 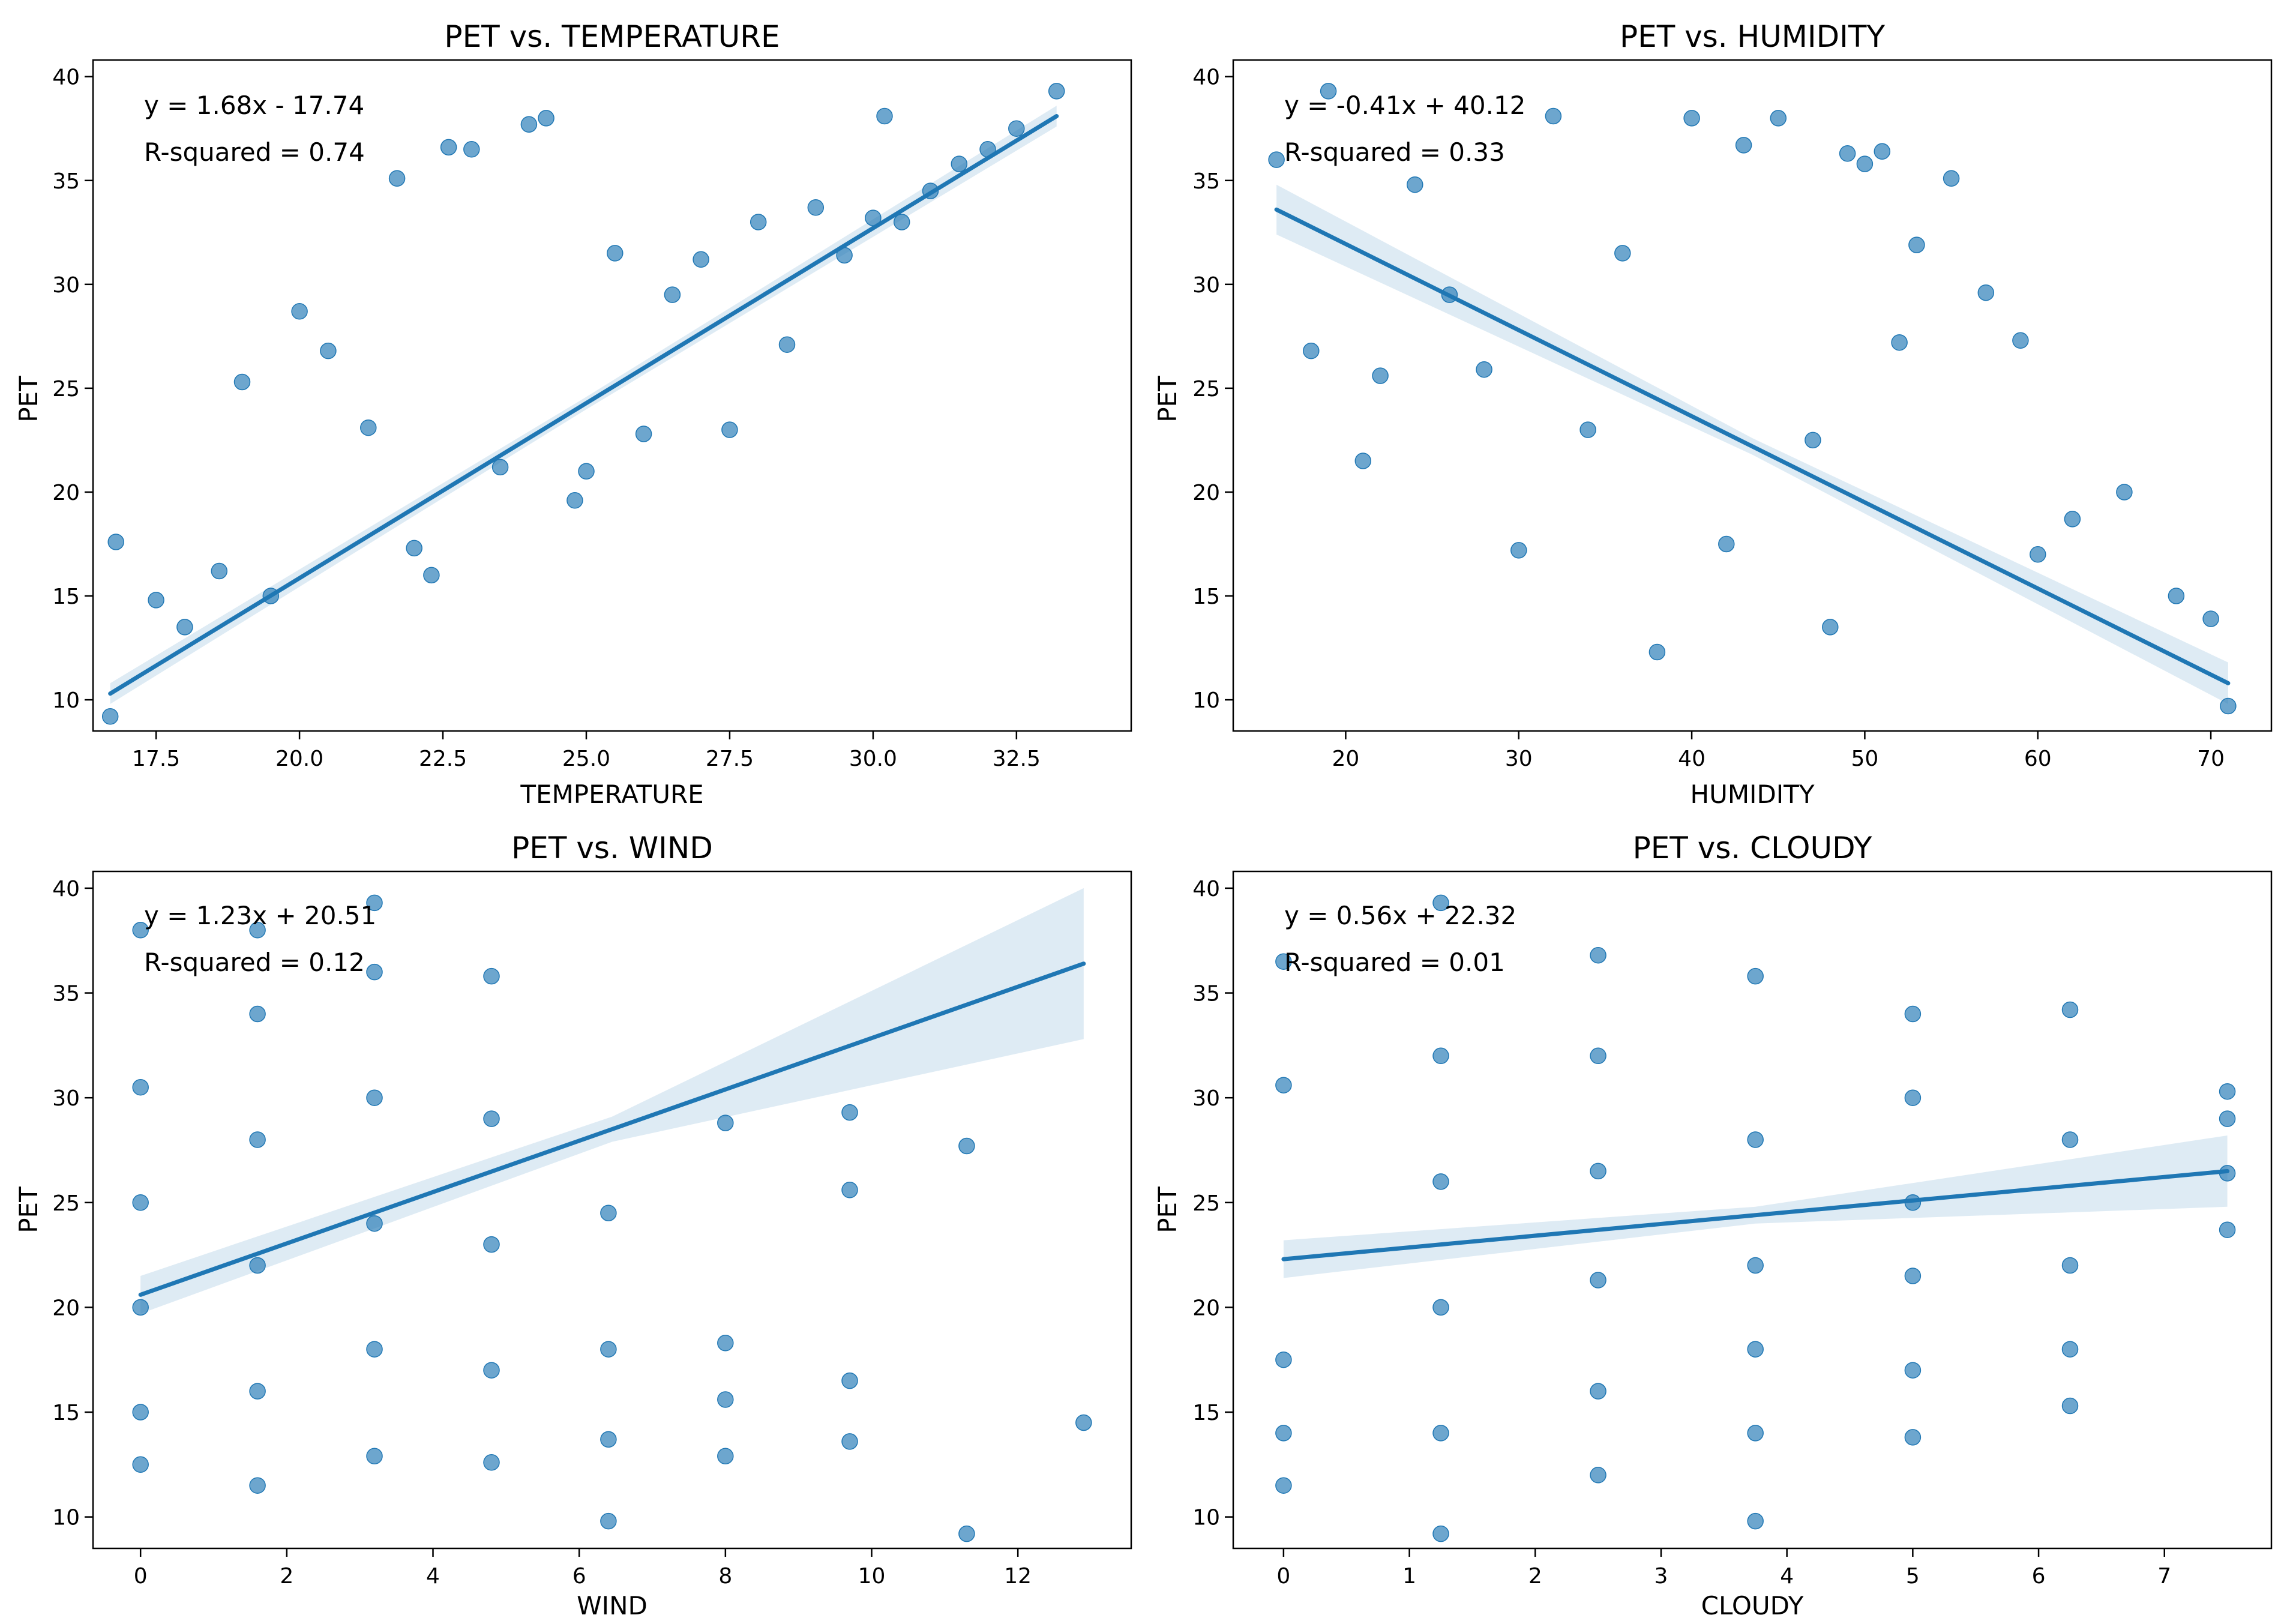 I want to click on regression-equation: y = 0.56x + 22.32, so click(x=1400, y=915).